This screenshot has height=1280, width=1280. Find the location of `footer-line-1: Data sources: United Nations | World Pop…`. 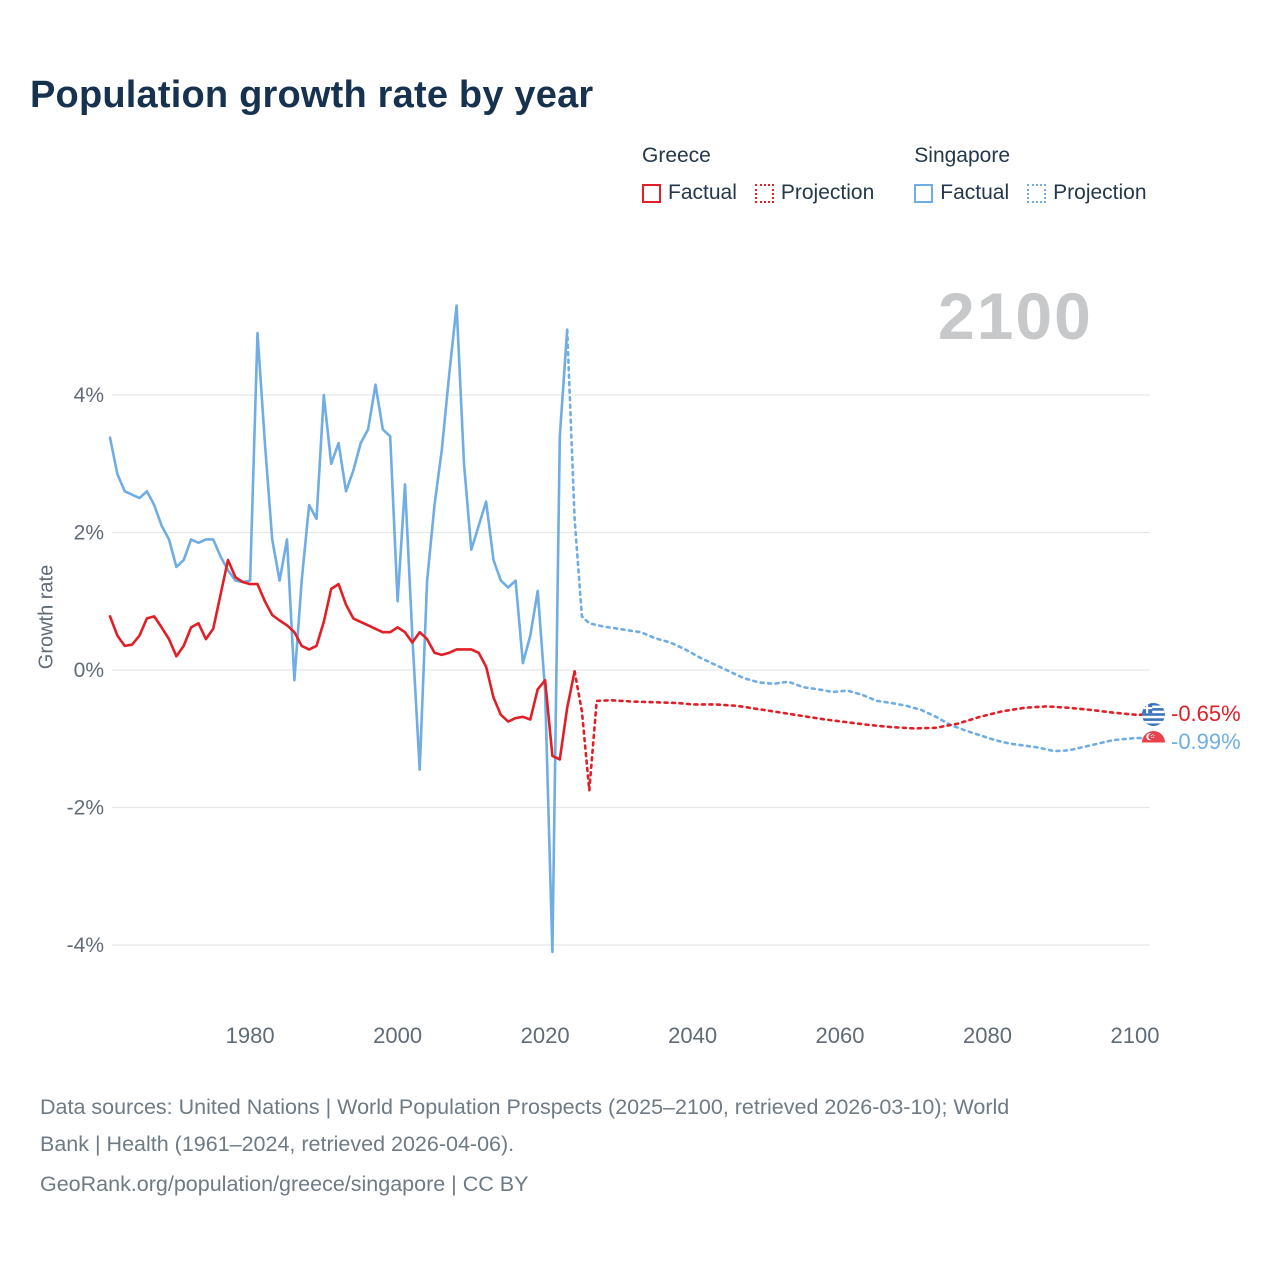

footer-line-1: Data sources: United Nations | World Pop… is located at coordinates (525, 1107).